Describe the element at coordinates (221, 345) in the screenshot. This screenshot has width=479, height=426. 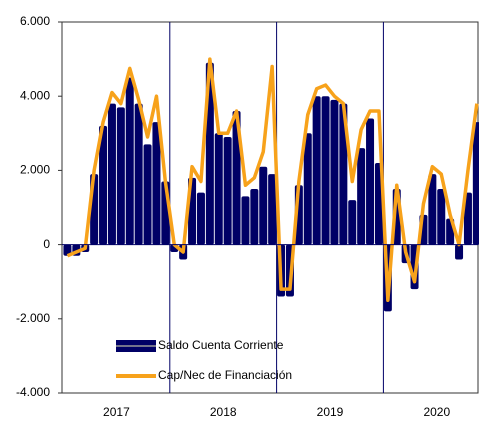
I see `legend-label: Saldo Cuenta Corriente` at that location.